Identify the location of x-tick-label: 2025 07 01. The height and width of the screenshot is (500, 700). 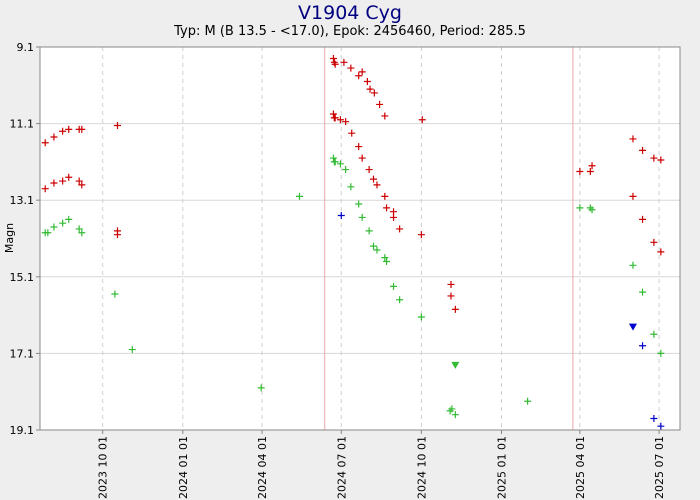
(659, 467).